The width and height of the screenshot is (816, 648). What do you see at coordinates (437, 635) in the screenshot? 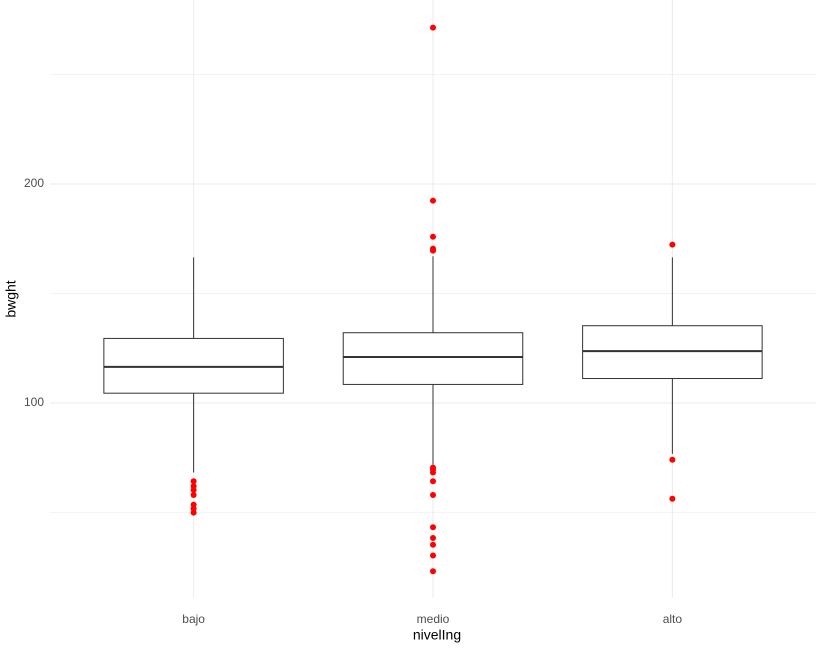
I see `x-axis-title: nivelIng` at bounding box center [437, 635].